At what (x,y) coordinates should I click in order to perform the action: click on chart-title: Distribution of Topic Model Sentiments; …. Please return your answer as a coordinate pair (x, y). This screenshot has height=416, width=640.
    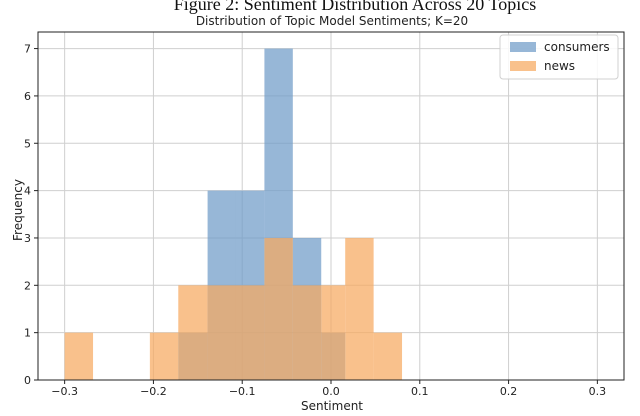
    Looking at the image, I should click on (332, 21).